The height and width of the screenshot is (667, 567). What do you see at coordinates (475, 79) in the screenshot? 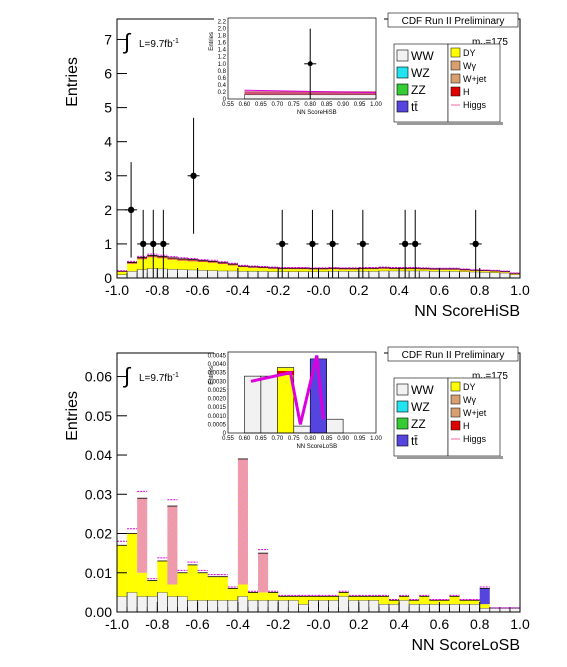
I see `top-legend-label: W+jet` at bounding box center [475, 79].